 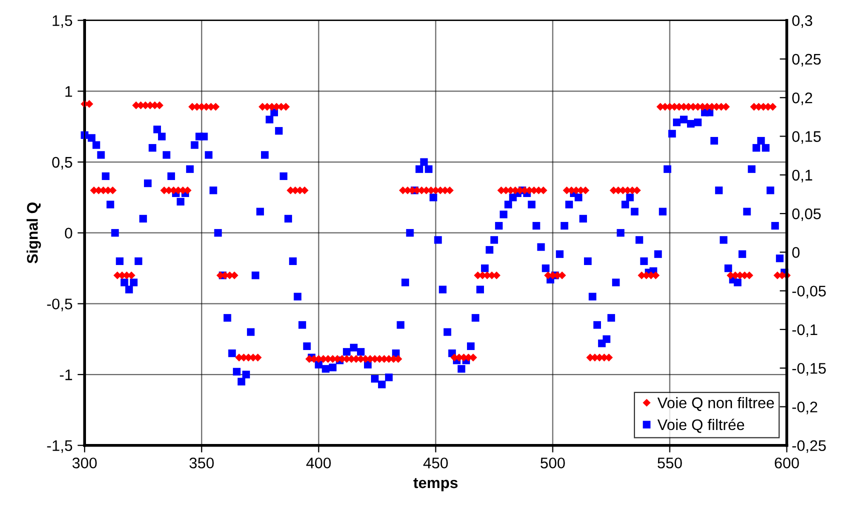 I want to click on y-tick-label: 1, so click(x=68, y=91).